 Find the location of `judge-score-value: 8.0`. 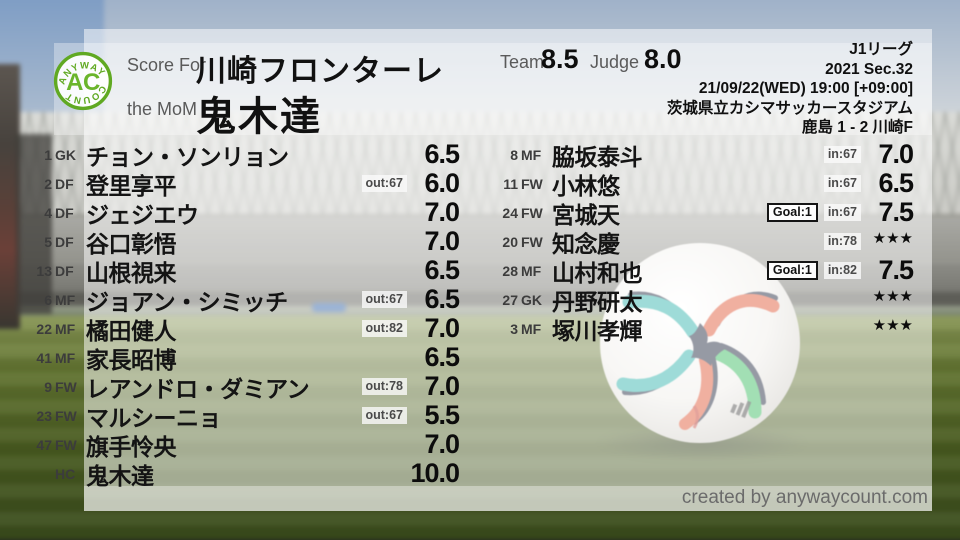

judge-score-value: 8.0 is located at coordinates (663, 59).